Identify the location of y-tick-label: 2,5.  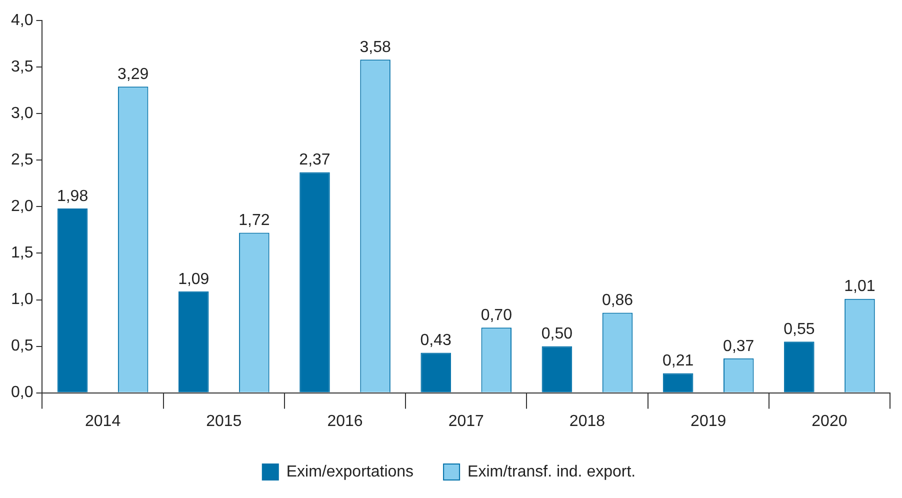
(22, 160).